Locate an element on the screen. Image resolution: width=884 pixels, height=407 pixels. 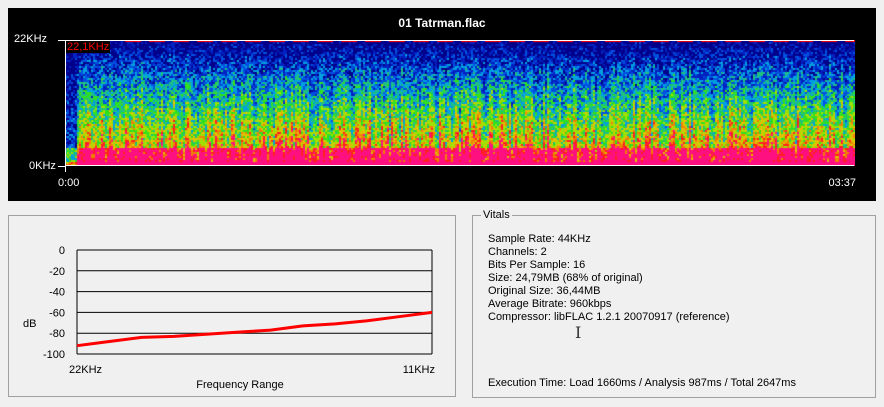
y-min-label: 0KHz is located at coordinates (42, 166).